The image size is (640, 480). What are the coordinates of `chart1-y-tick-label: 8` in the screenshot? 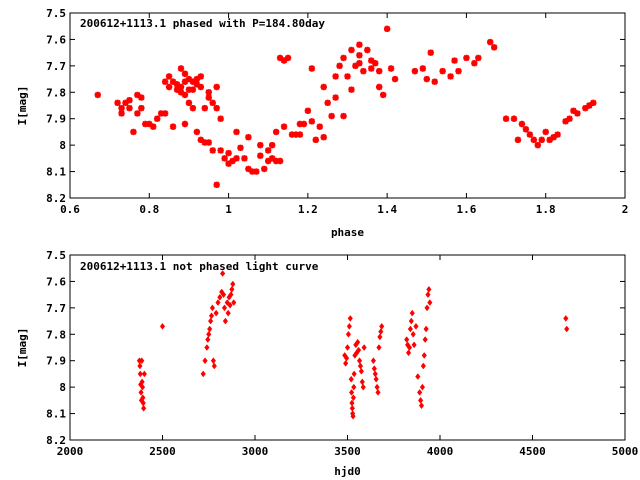 It's located at (62, 145).